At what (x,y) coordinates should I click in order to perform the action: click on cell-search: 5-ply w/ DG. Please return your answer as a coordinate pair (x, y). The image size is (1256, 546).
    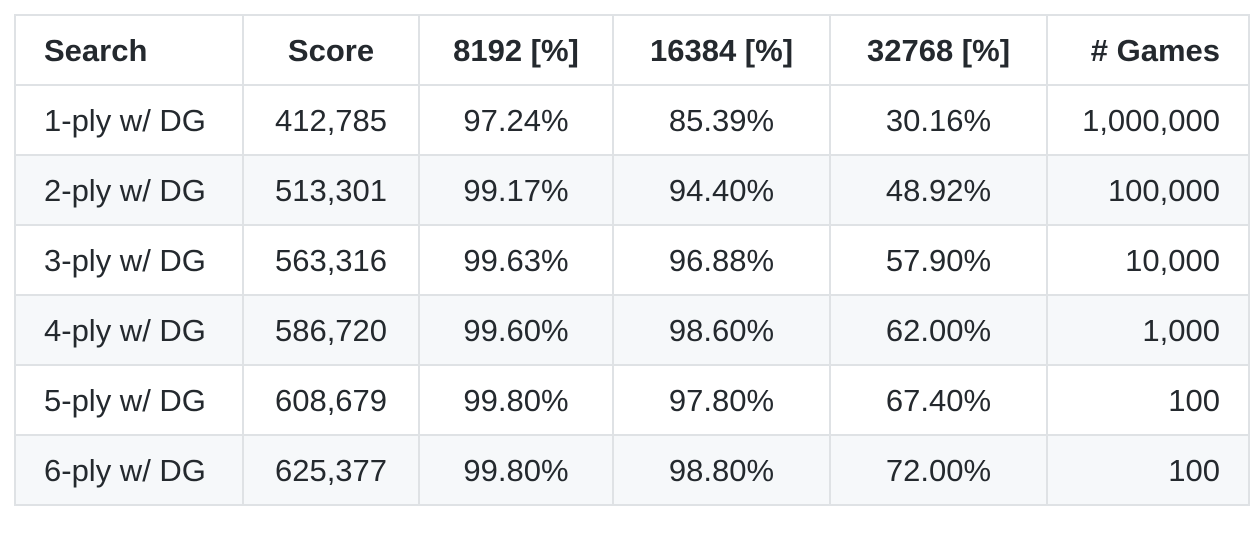
    Looking at the image, I should click on (129, 400).